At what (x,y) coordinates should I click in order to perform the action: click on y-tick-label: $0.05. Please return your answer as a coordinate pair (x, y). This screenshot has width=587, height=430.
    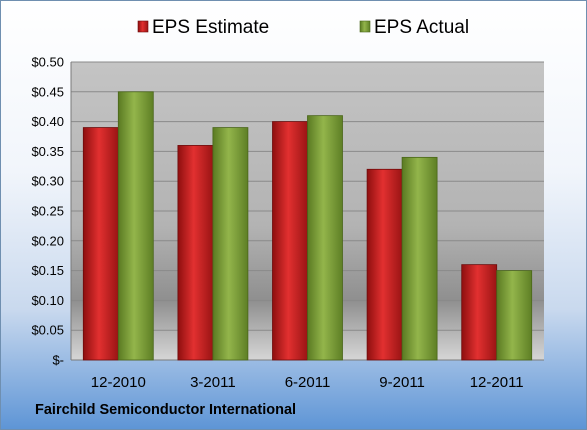
    Looking at the image, I should click on (47, 330).